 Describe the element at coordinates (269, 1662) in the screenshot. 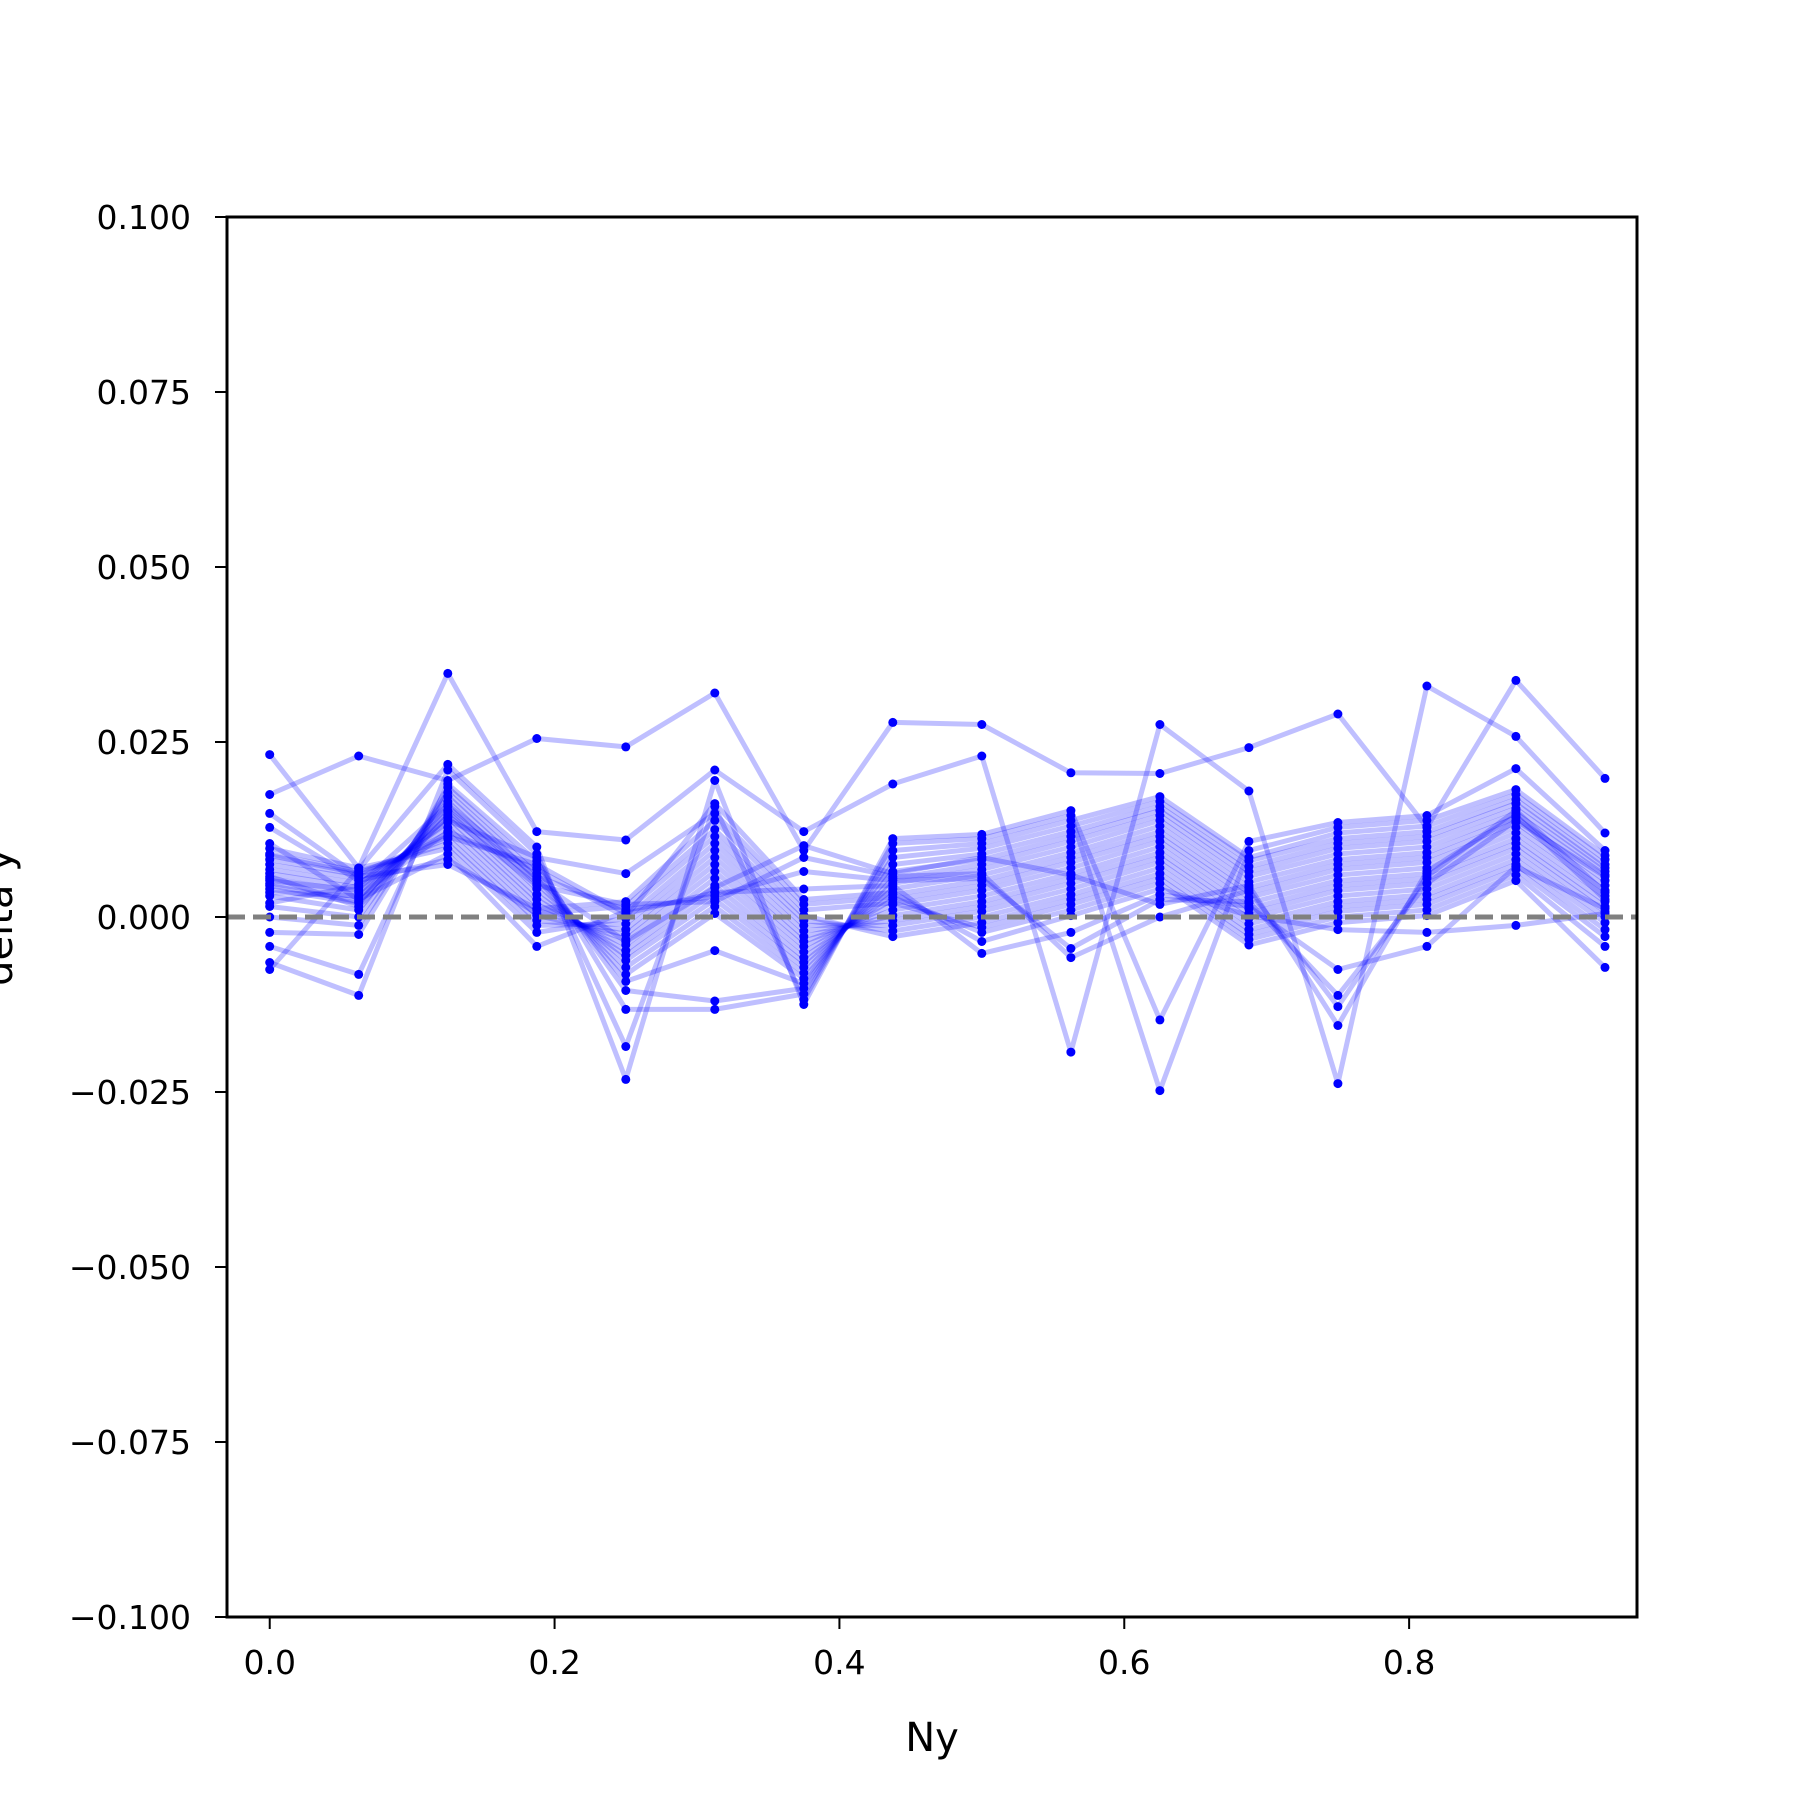

I see `x-tick-label: 0.0` at that location.